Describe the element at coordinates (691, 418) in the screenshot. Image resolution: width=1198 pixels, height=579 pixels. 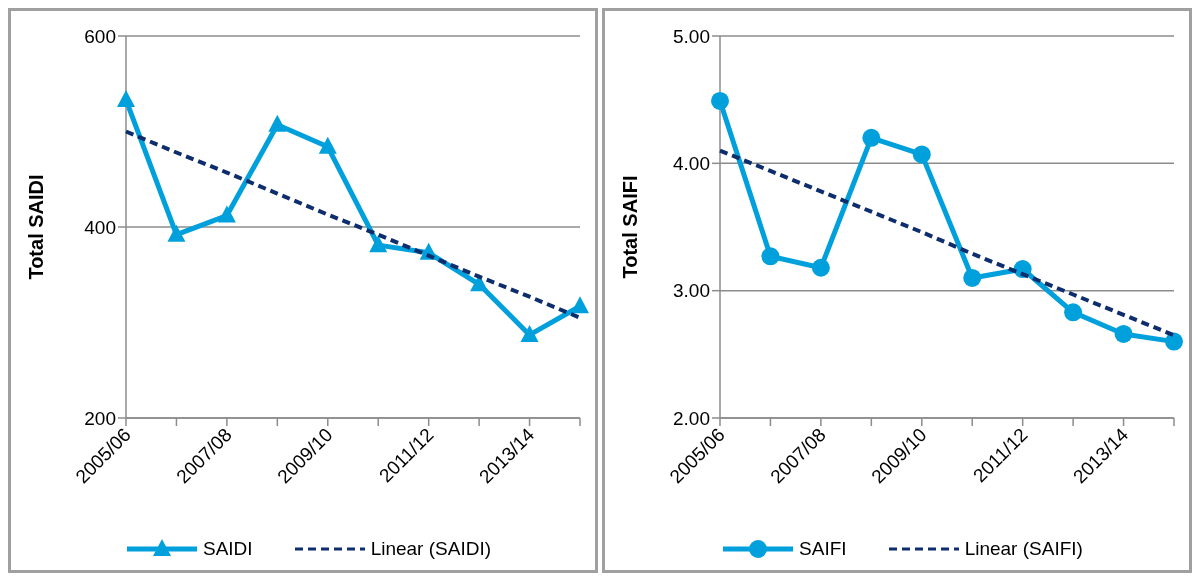
I see `y-tick-label: 2.00` at that location.